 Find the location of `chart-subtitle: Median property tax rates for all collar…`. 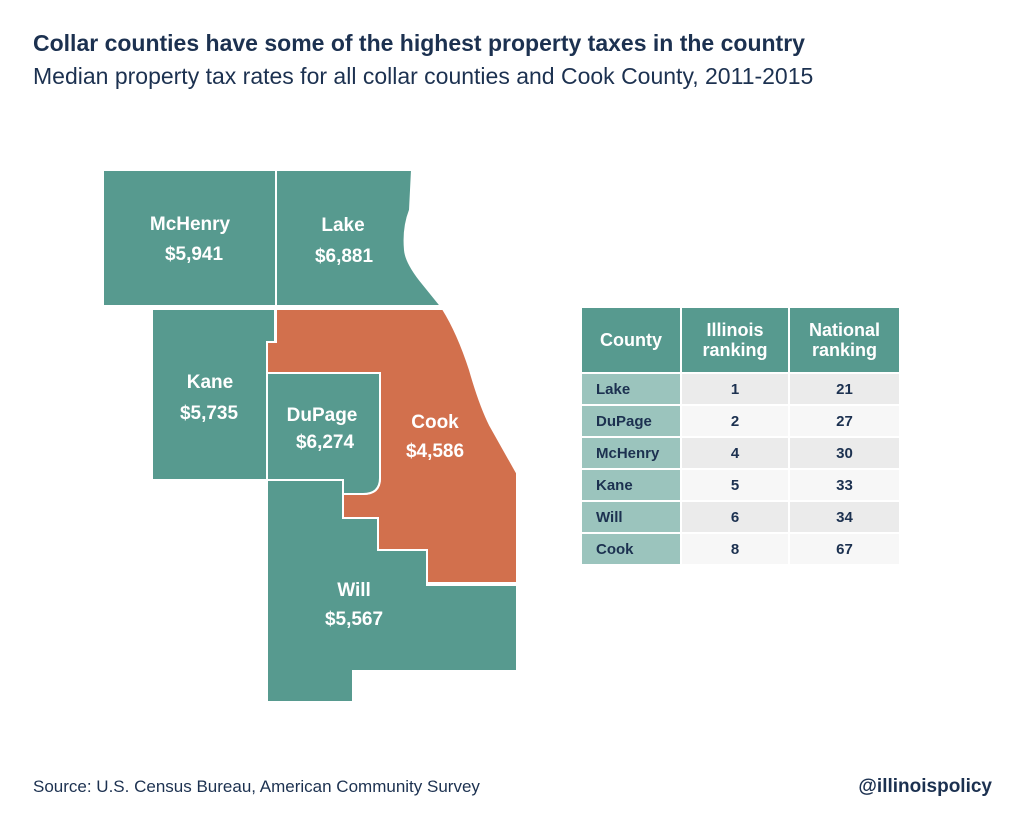

chart-subtitle: Median property tax rates for all collar… is located at coordinates (423, 76).